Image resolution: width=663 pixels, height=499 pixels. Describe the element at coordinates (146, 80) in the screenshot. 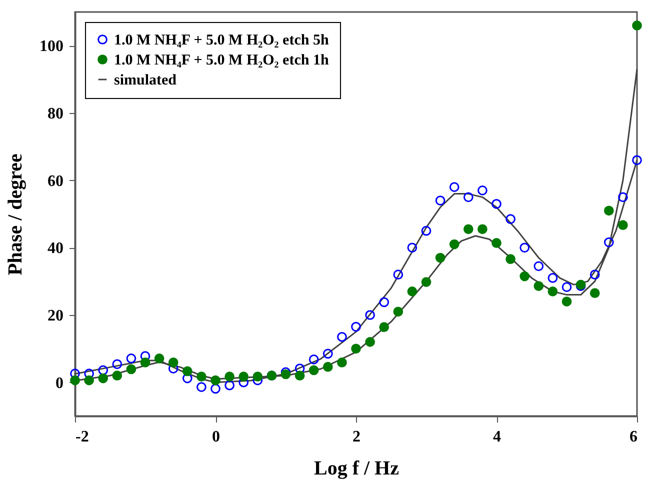

I see `legend-label: simulated` at that location.